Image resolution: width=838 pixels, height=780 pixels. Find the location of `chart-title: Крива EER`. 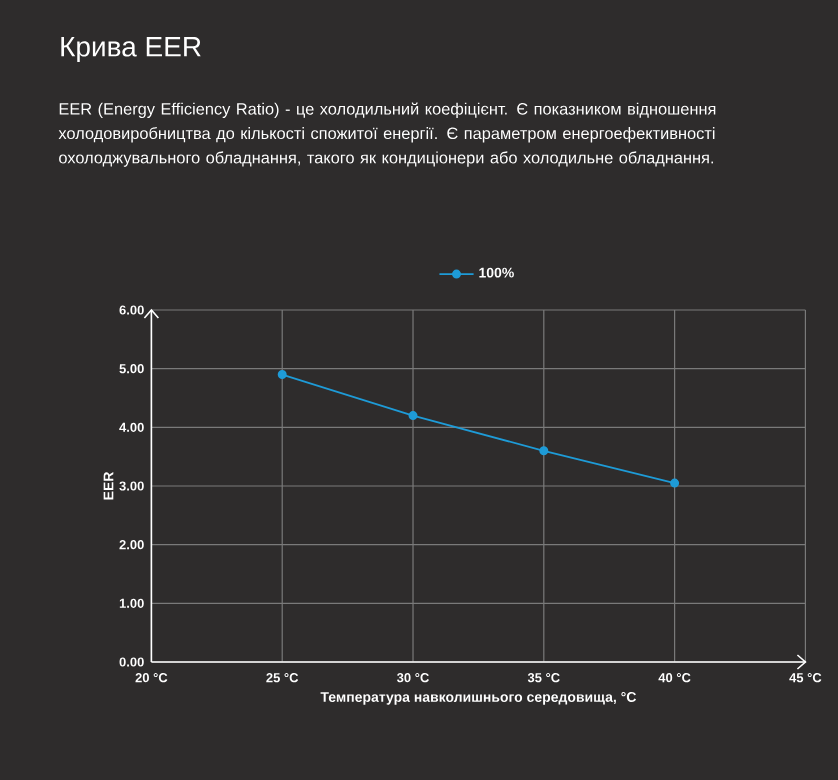

chart-title: Крива EER is located at coordinates (131, 50).